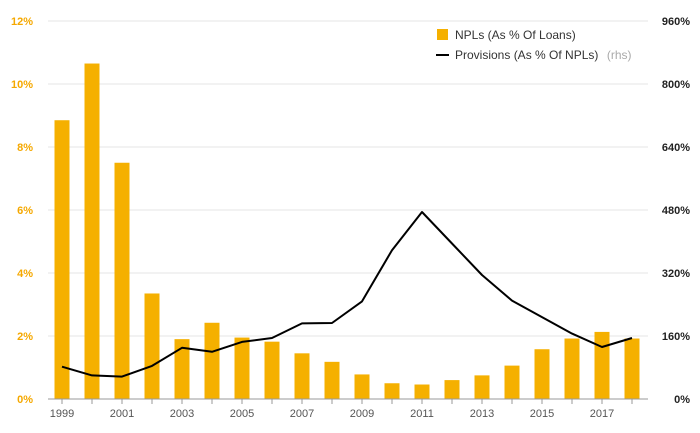 The image size is (700, 433). What do you see at coordinates (62, 414) in the screenshot?
I see `x-tick-label: 1999` at bounding box center [62, 414].